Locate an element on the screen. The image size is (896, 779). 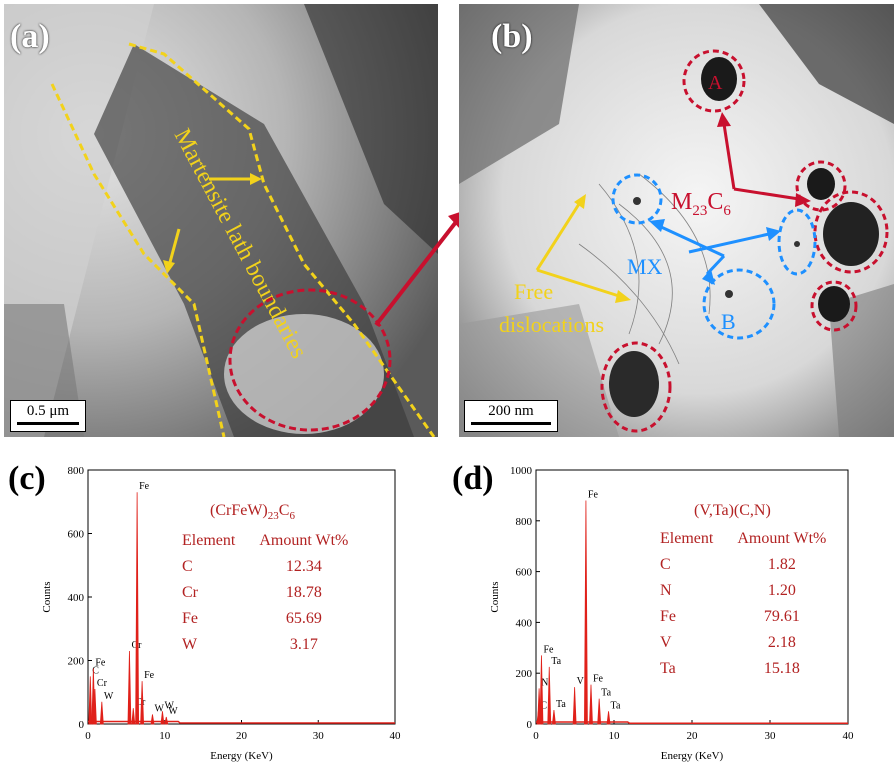
marker-circle-a is located at coordinates (714, 81).